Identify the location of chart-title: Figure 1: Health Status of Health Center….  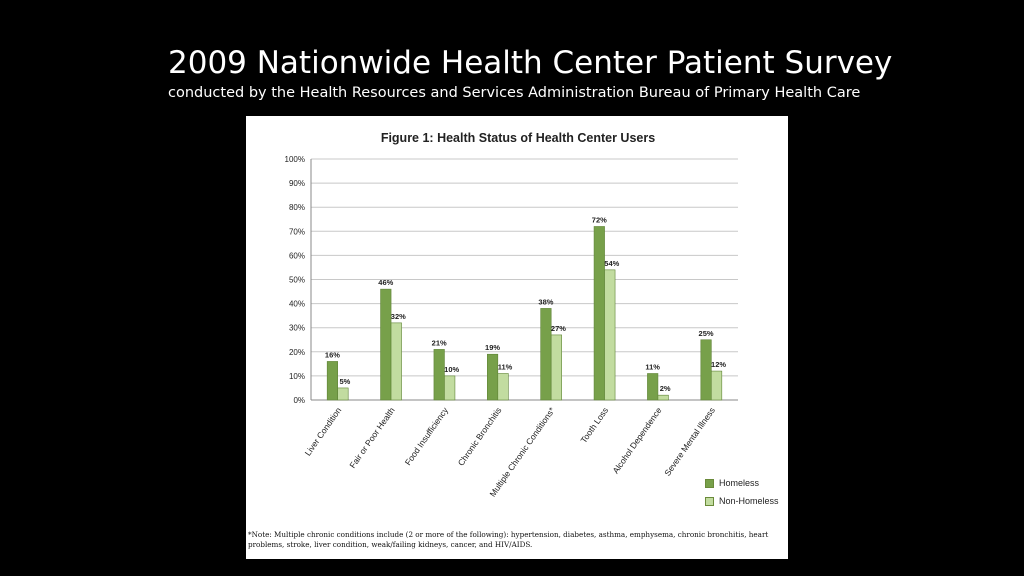
(518, 138).